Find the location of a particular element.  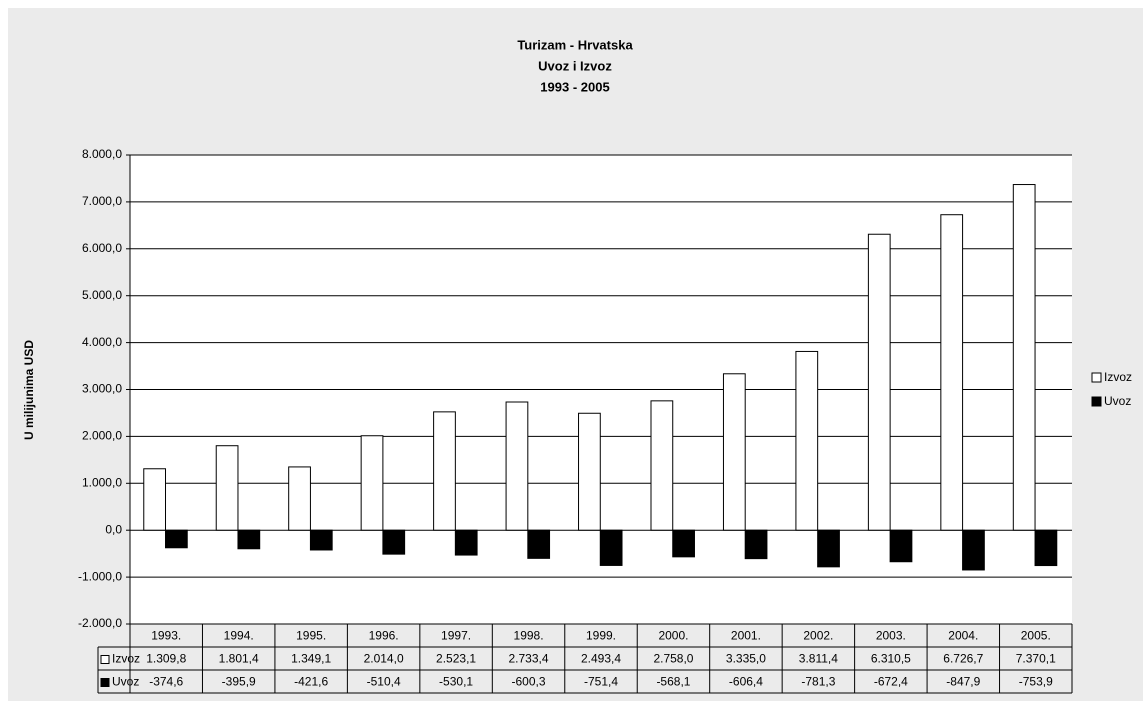

y-axis-title: U milijunima USD is located at coordinates (29, 390).